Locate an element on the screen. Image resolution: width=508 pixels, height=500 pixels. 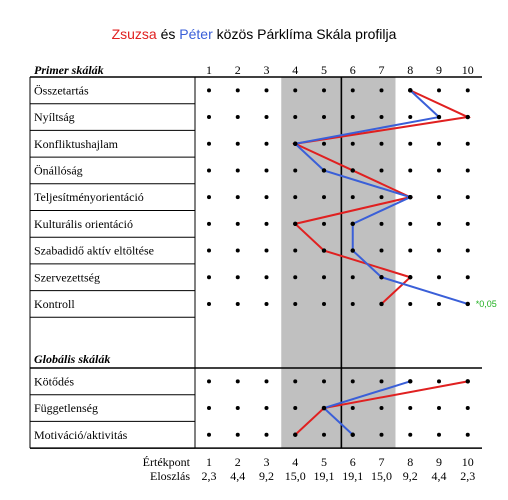
eloszlas-label: Eloszlás is located at coordinates (170, 476).